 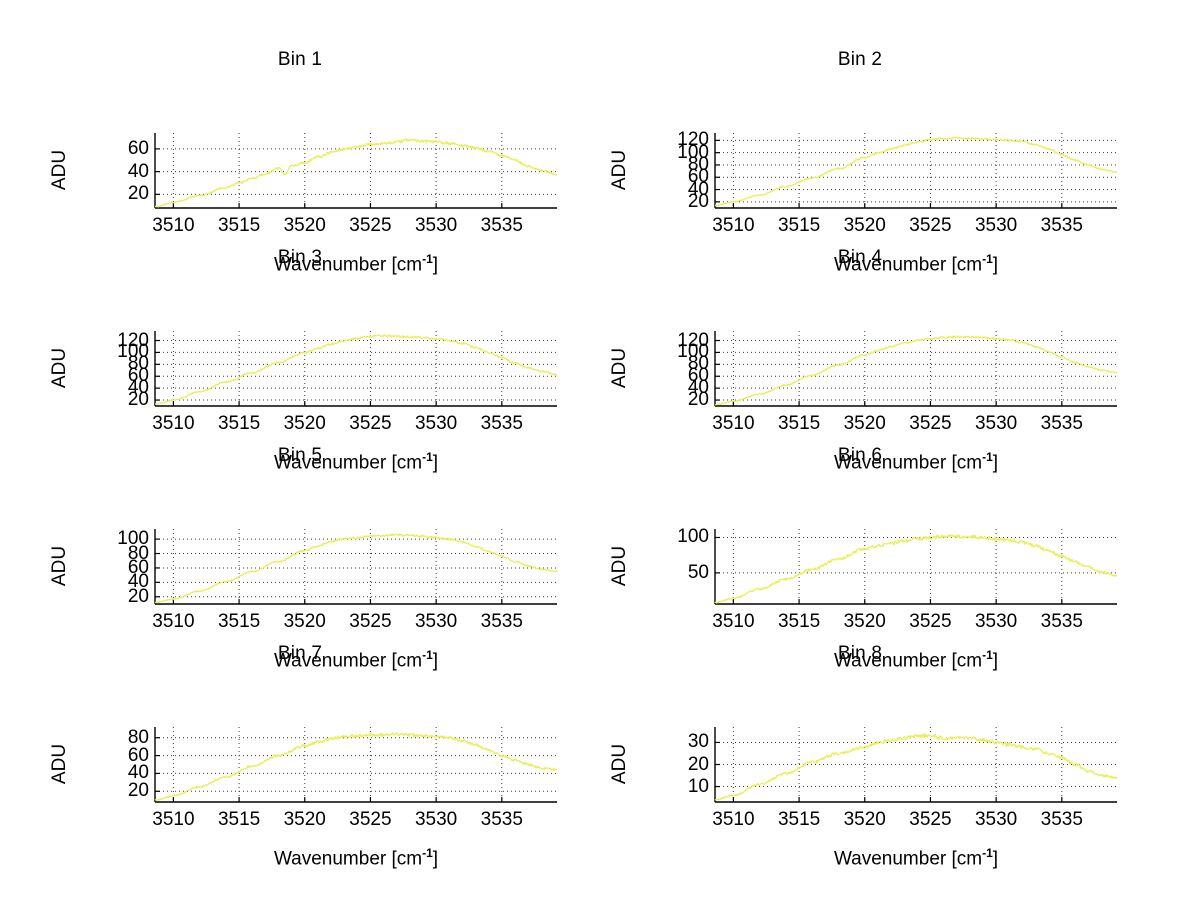 What do you see at coordinates (860, 59) in the screenshot?
I see `subplot-title: Bin 2` at bounding box center [860, 59].